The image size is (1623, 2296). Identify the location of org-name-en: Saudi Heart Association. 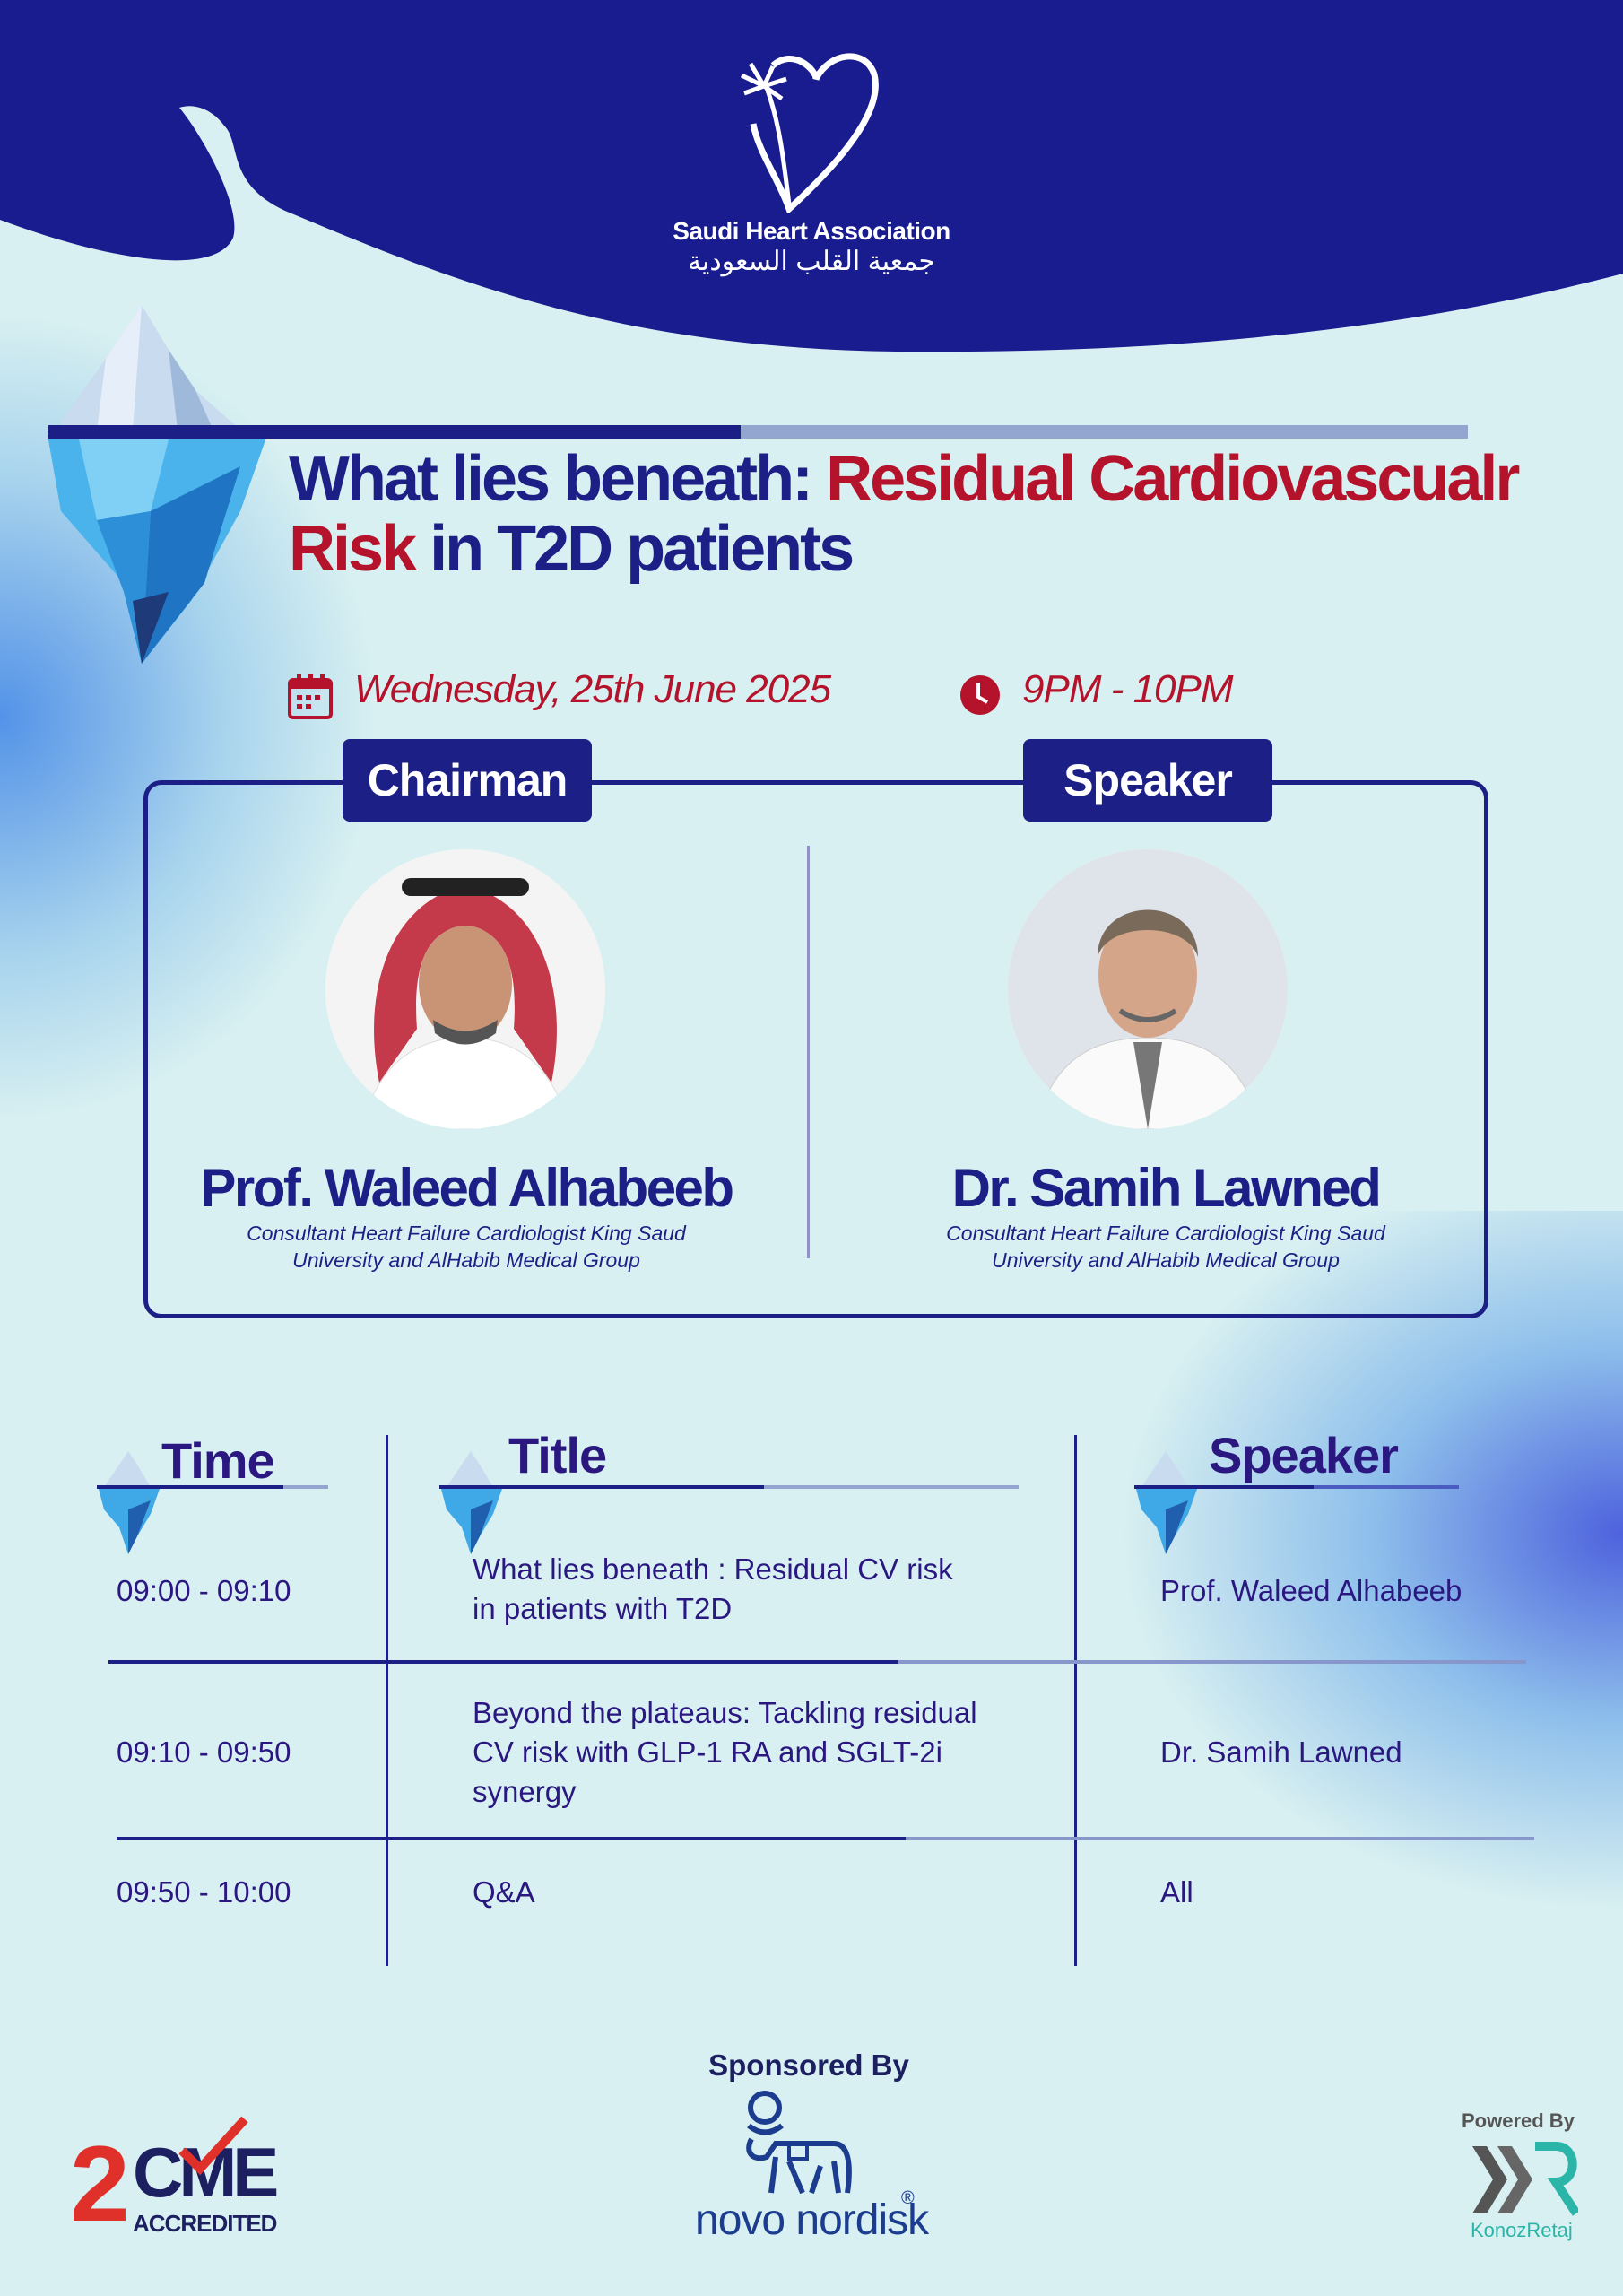
(811, 231).